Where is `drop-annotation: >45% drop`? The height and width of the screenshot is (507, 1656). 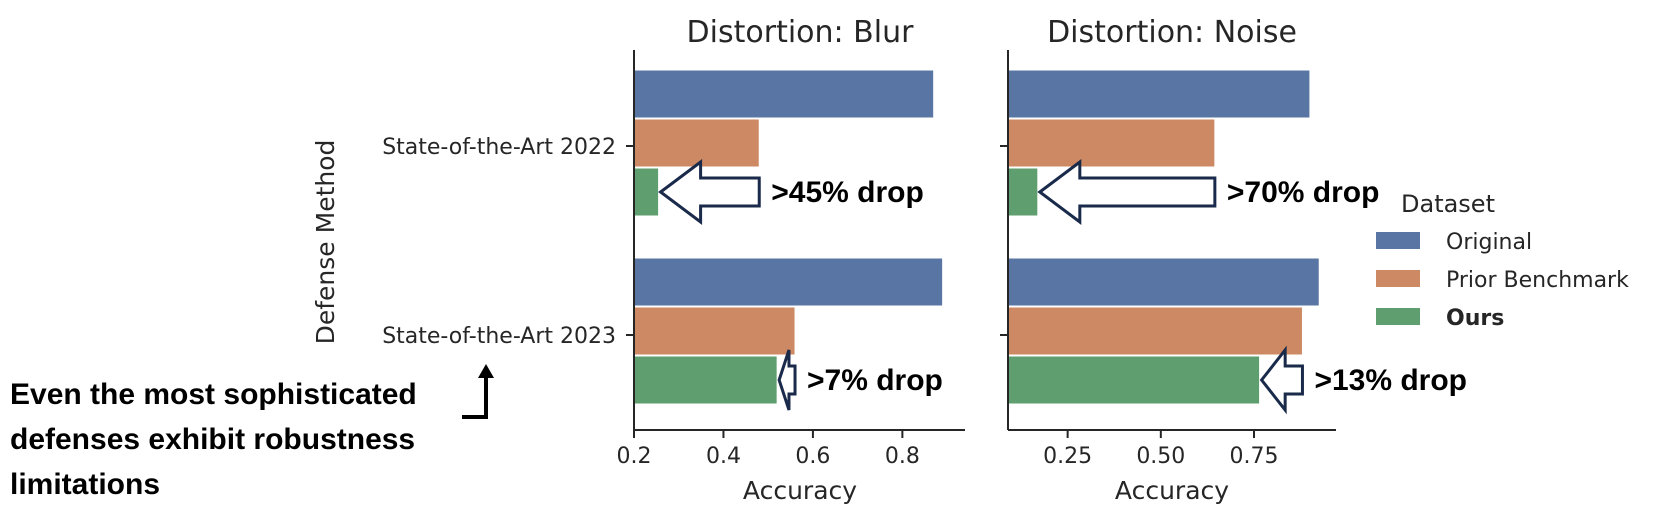 drop-annotation: >45% drop is located at coordinates (847, 192).